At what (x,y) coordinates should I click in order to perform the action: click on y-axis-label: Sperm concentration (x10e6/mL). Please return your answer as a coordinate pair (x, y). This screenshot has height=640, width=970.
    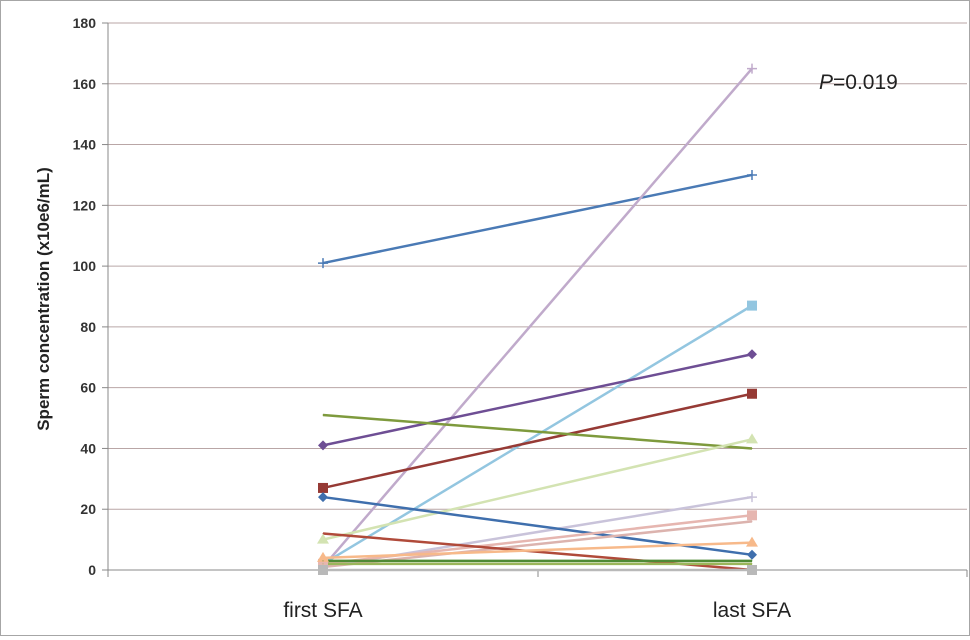
    Looking at the image, I should click on (43, 299).